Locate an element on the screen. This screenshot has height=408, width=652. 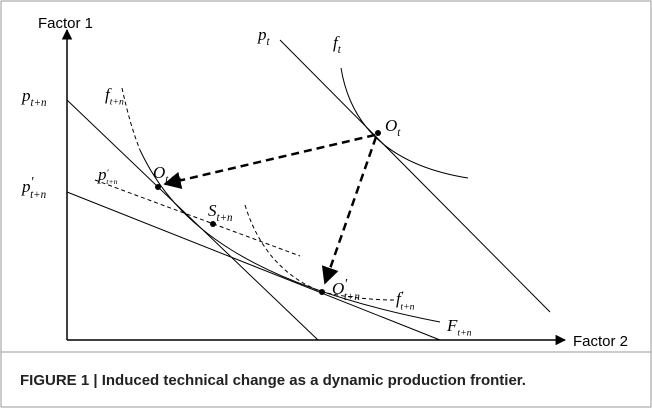
math-label: Ot is located at coordinates (393, 127).